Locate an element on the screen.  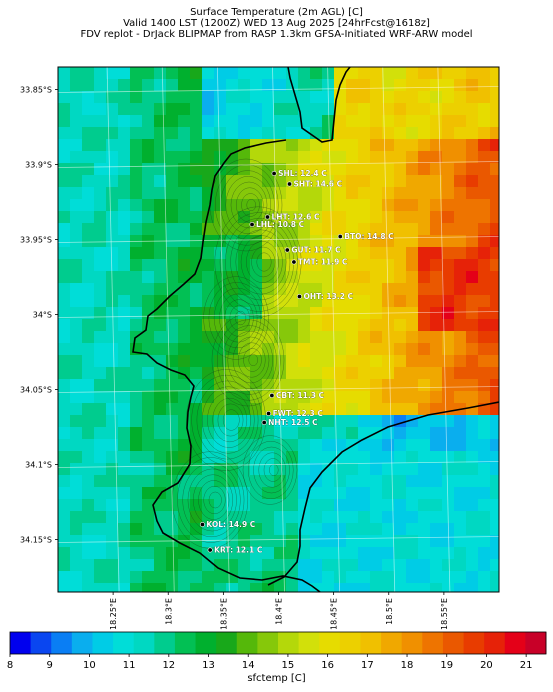
lon-tick-label: 18.55°E is located at coordinates (444, 614).